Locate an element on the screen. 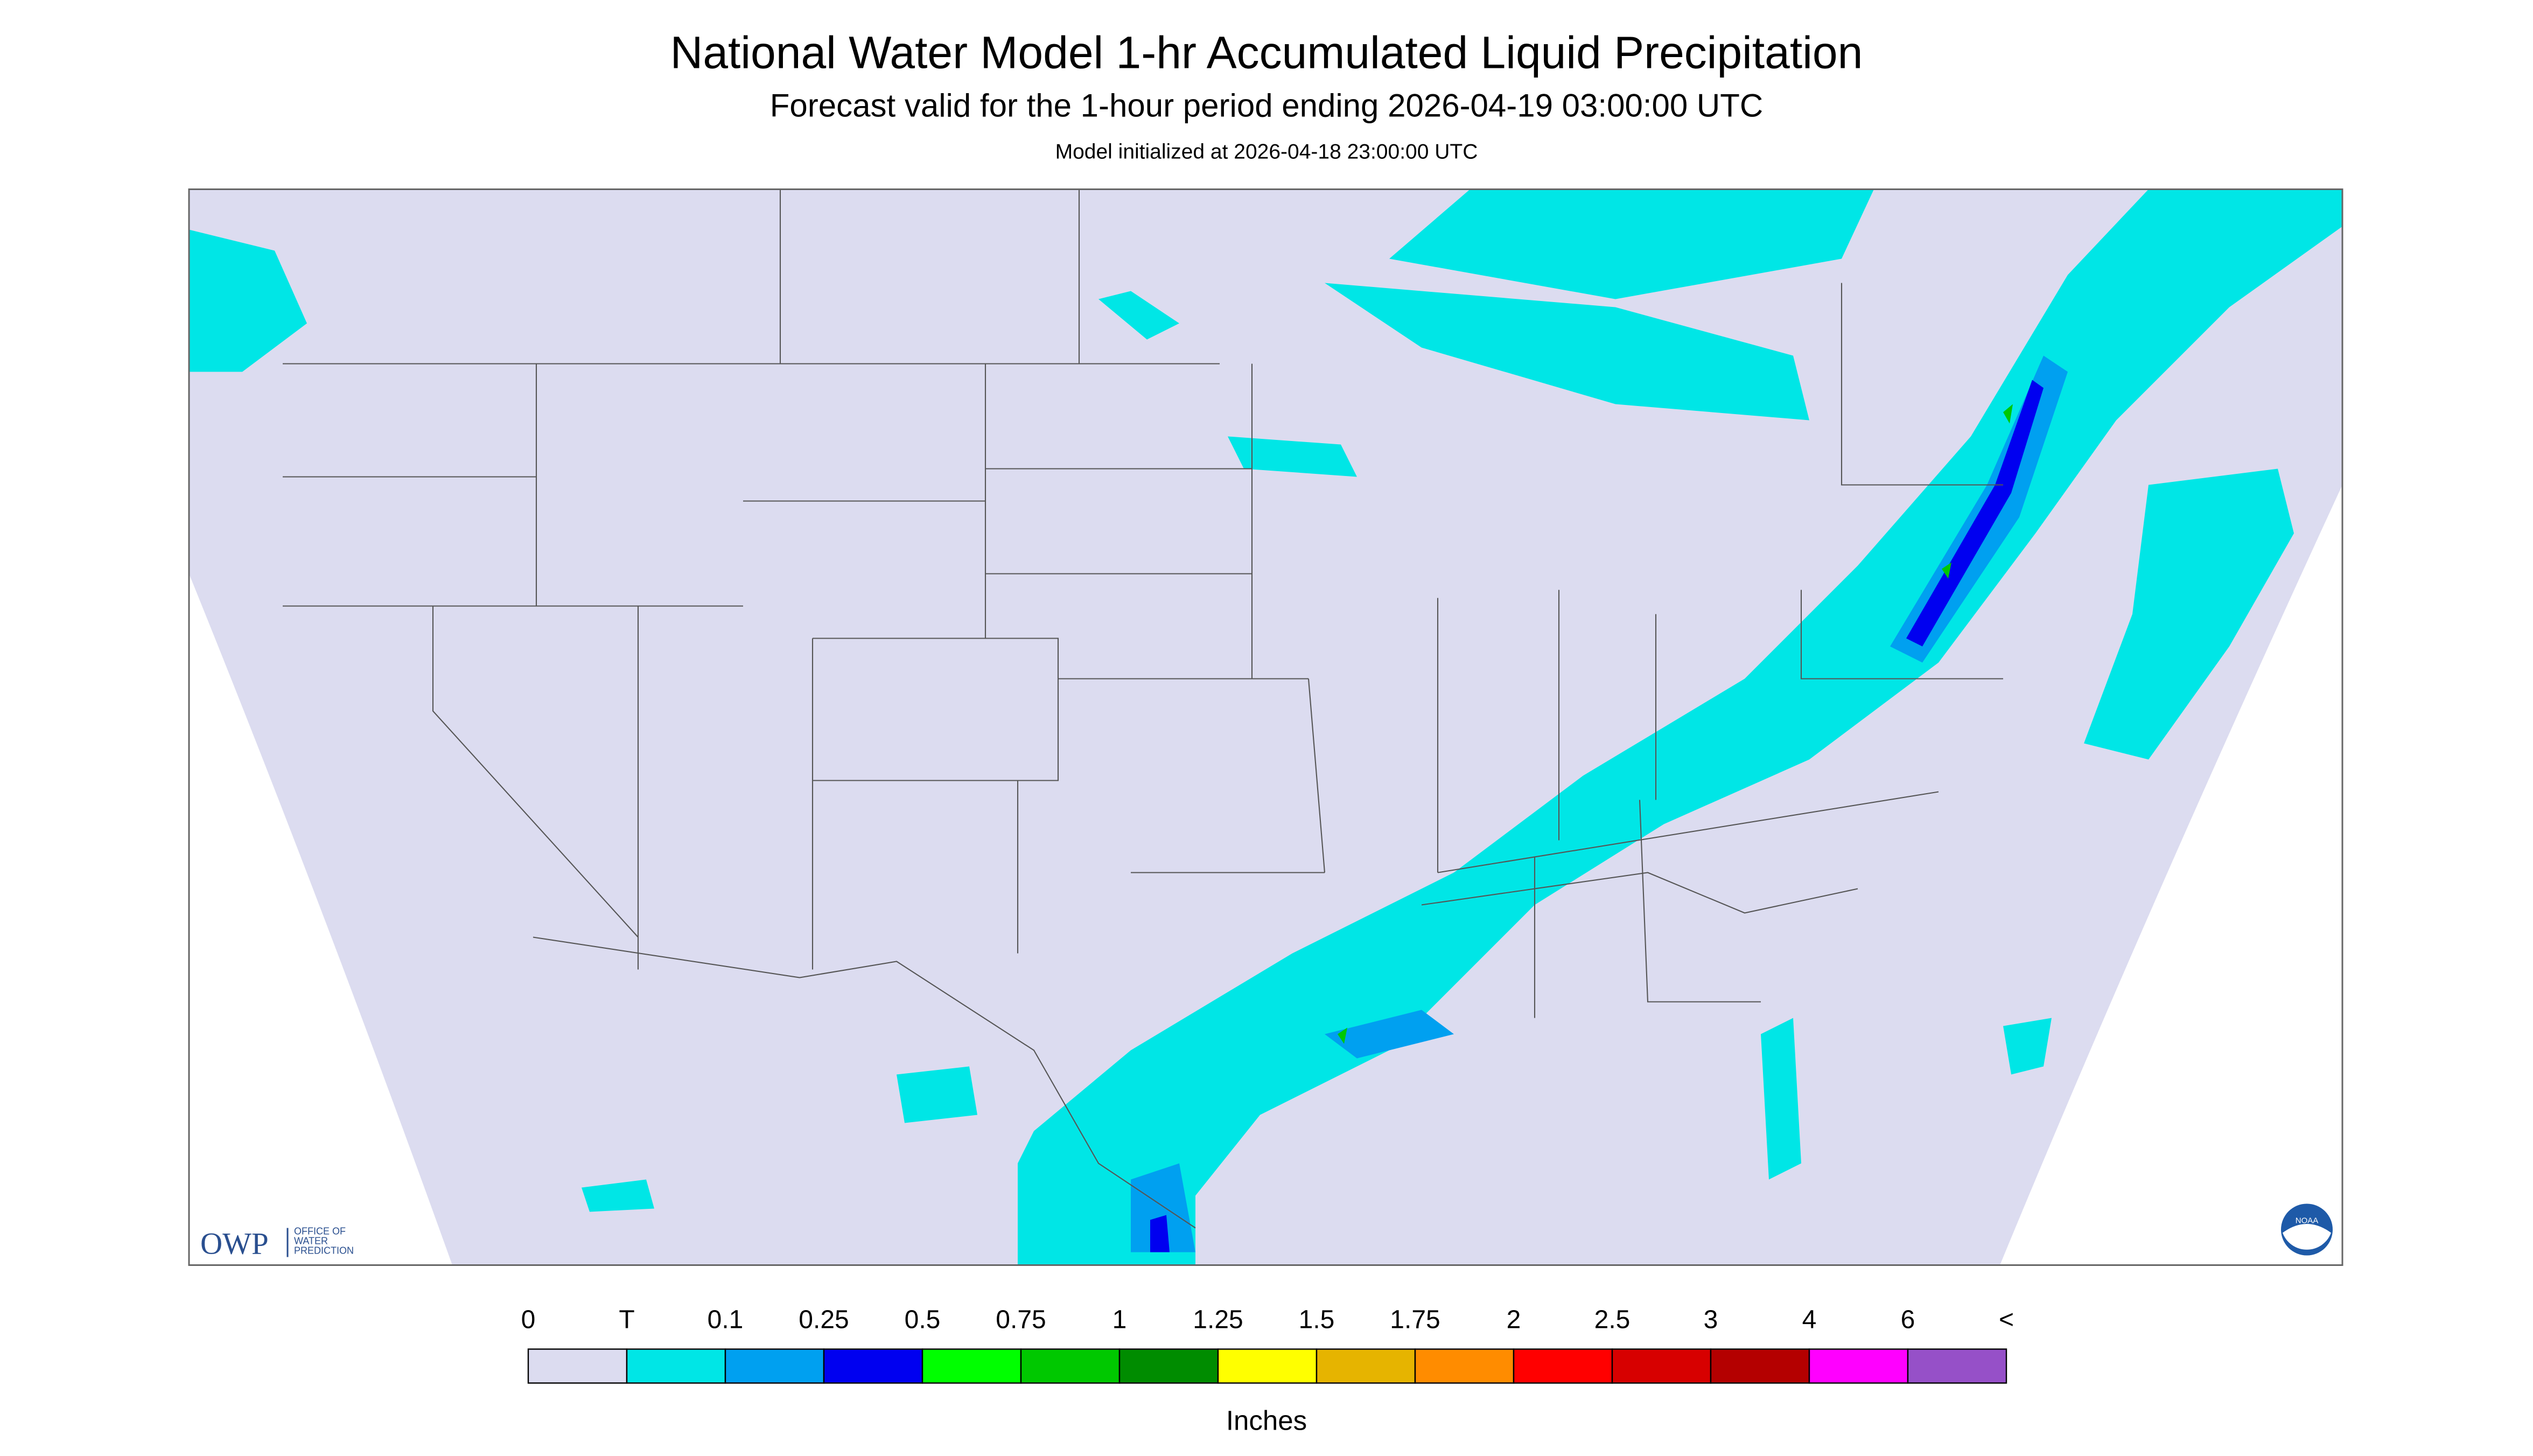  legend-unit: Inches is located at coordinates (1266, 1420).